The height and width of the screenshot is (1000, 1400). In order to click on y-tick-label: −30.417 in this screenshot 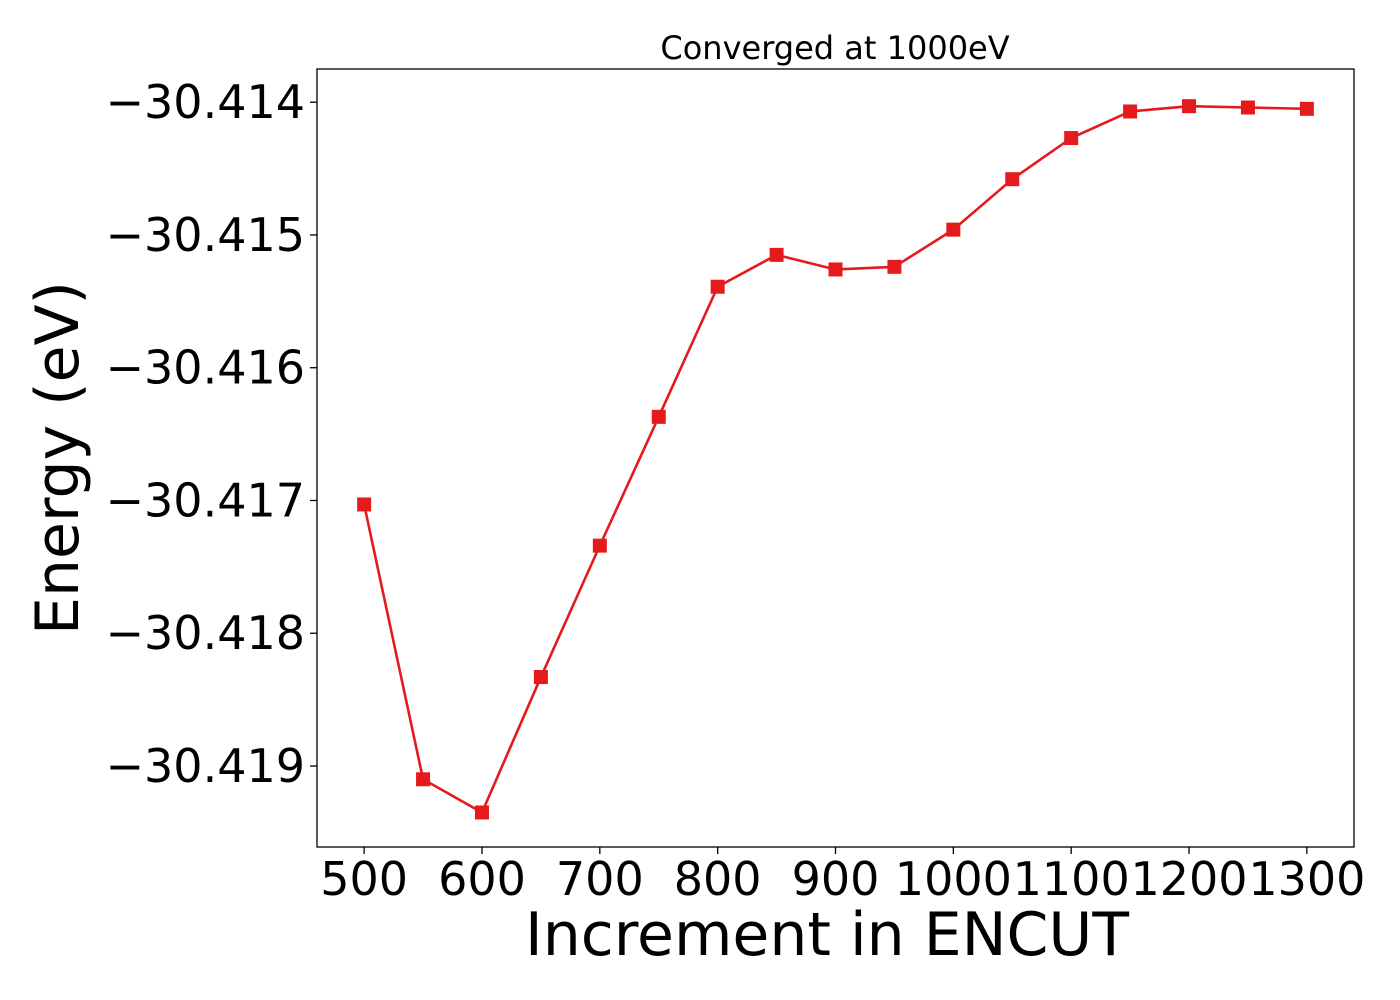, I will do `click(206, 500)`.